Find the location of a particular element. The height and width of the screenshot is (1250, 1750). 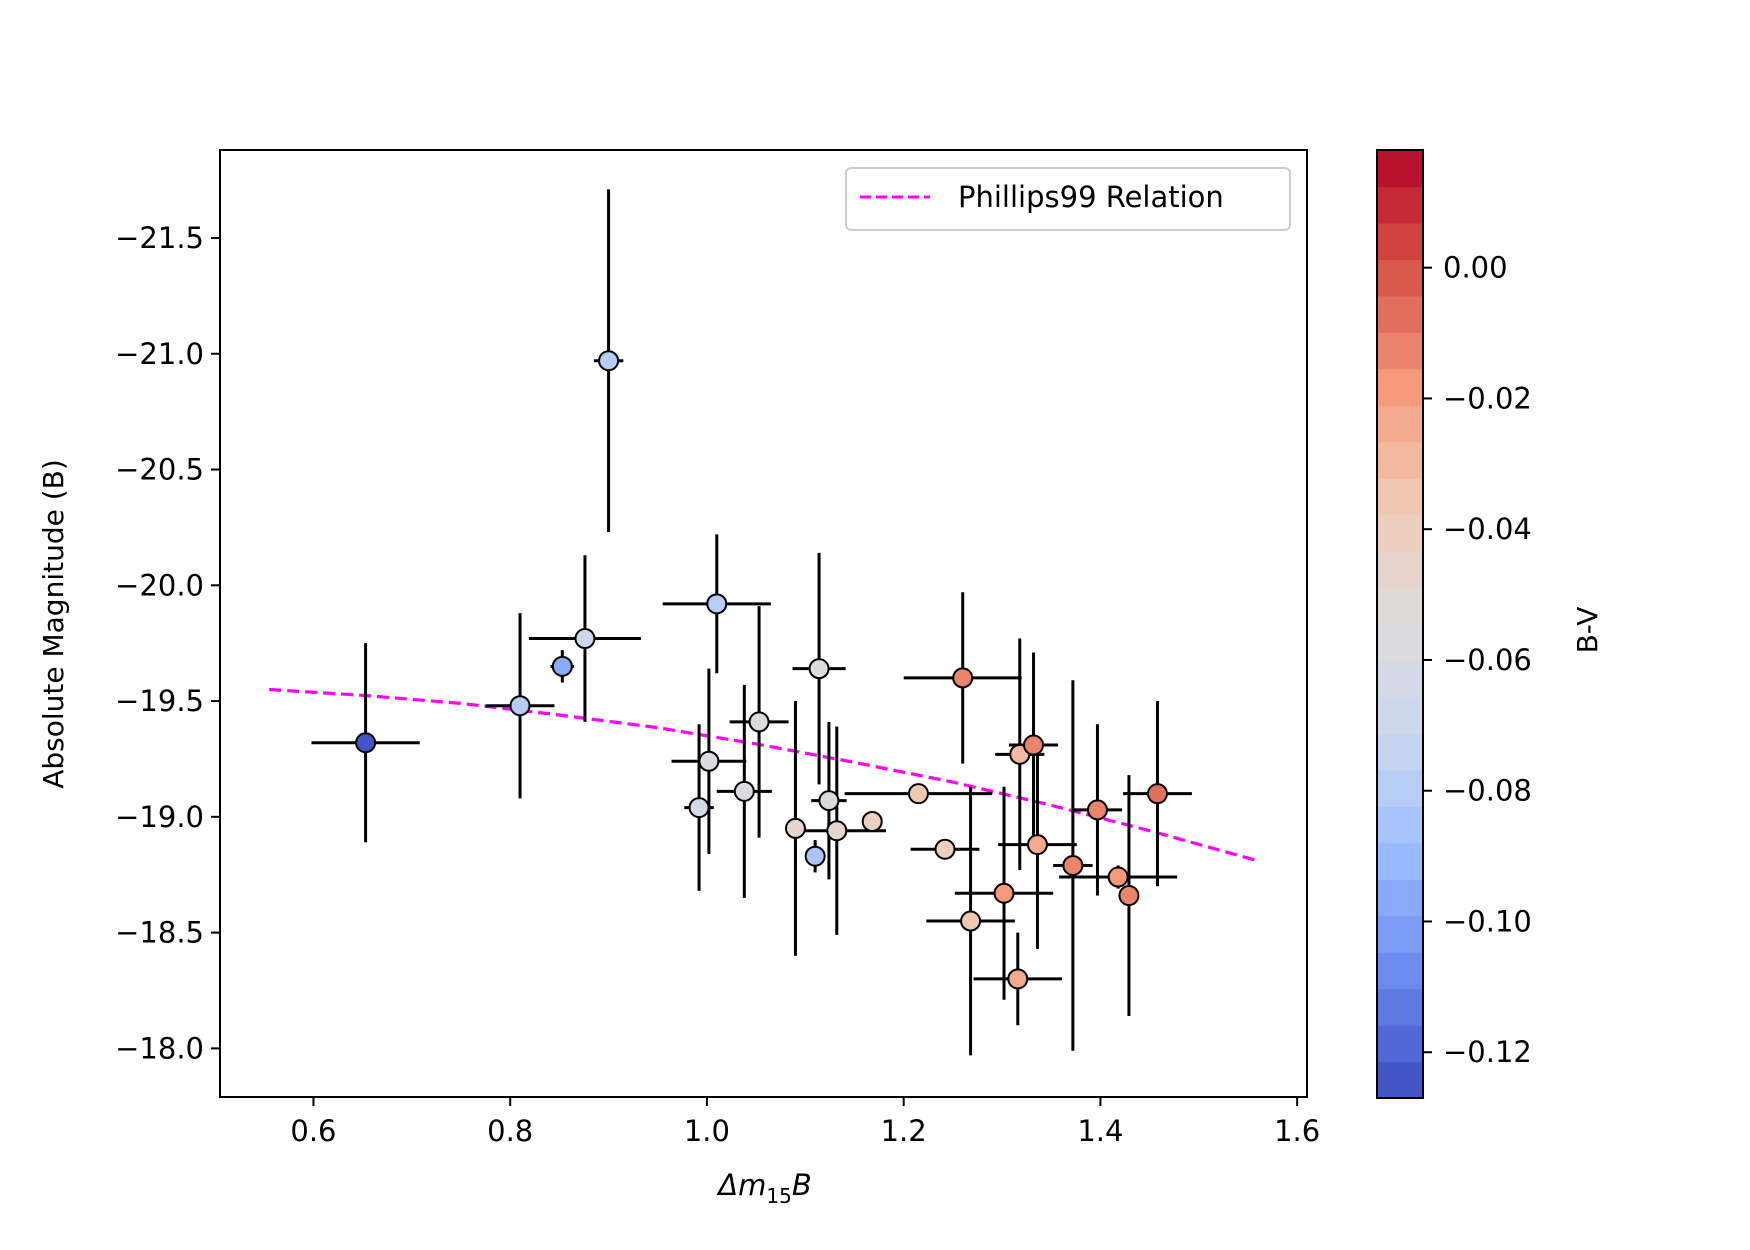

legend: Phillips99 Relation is located at coordinates (1068, 199).